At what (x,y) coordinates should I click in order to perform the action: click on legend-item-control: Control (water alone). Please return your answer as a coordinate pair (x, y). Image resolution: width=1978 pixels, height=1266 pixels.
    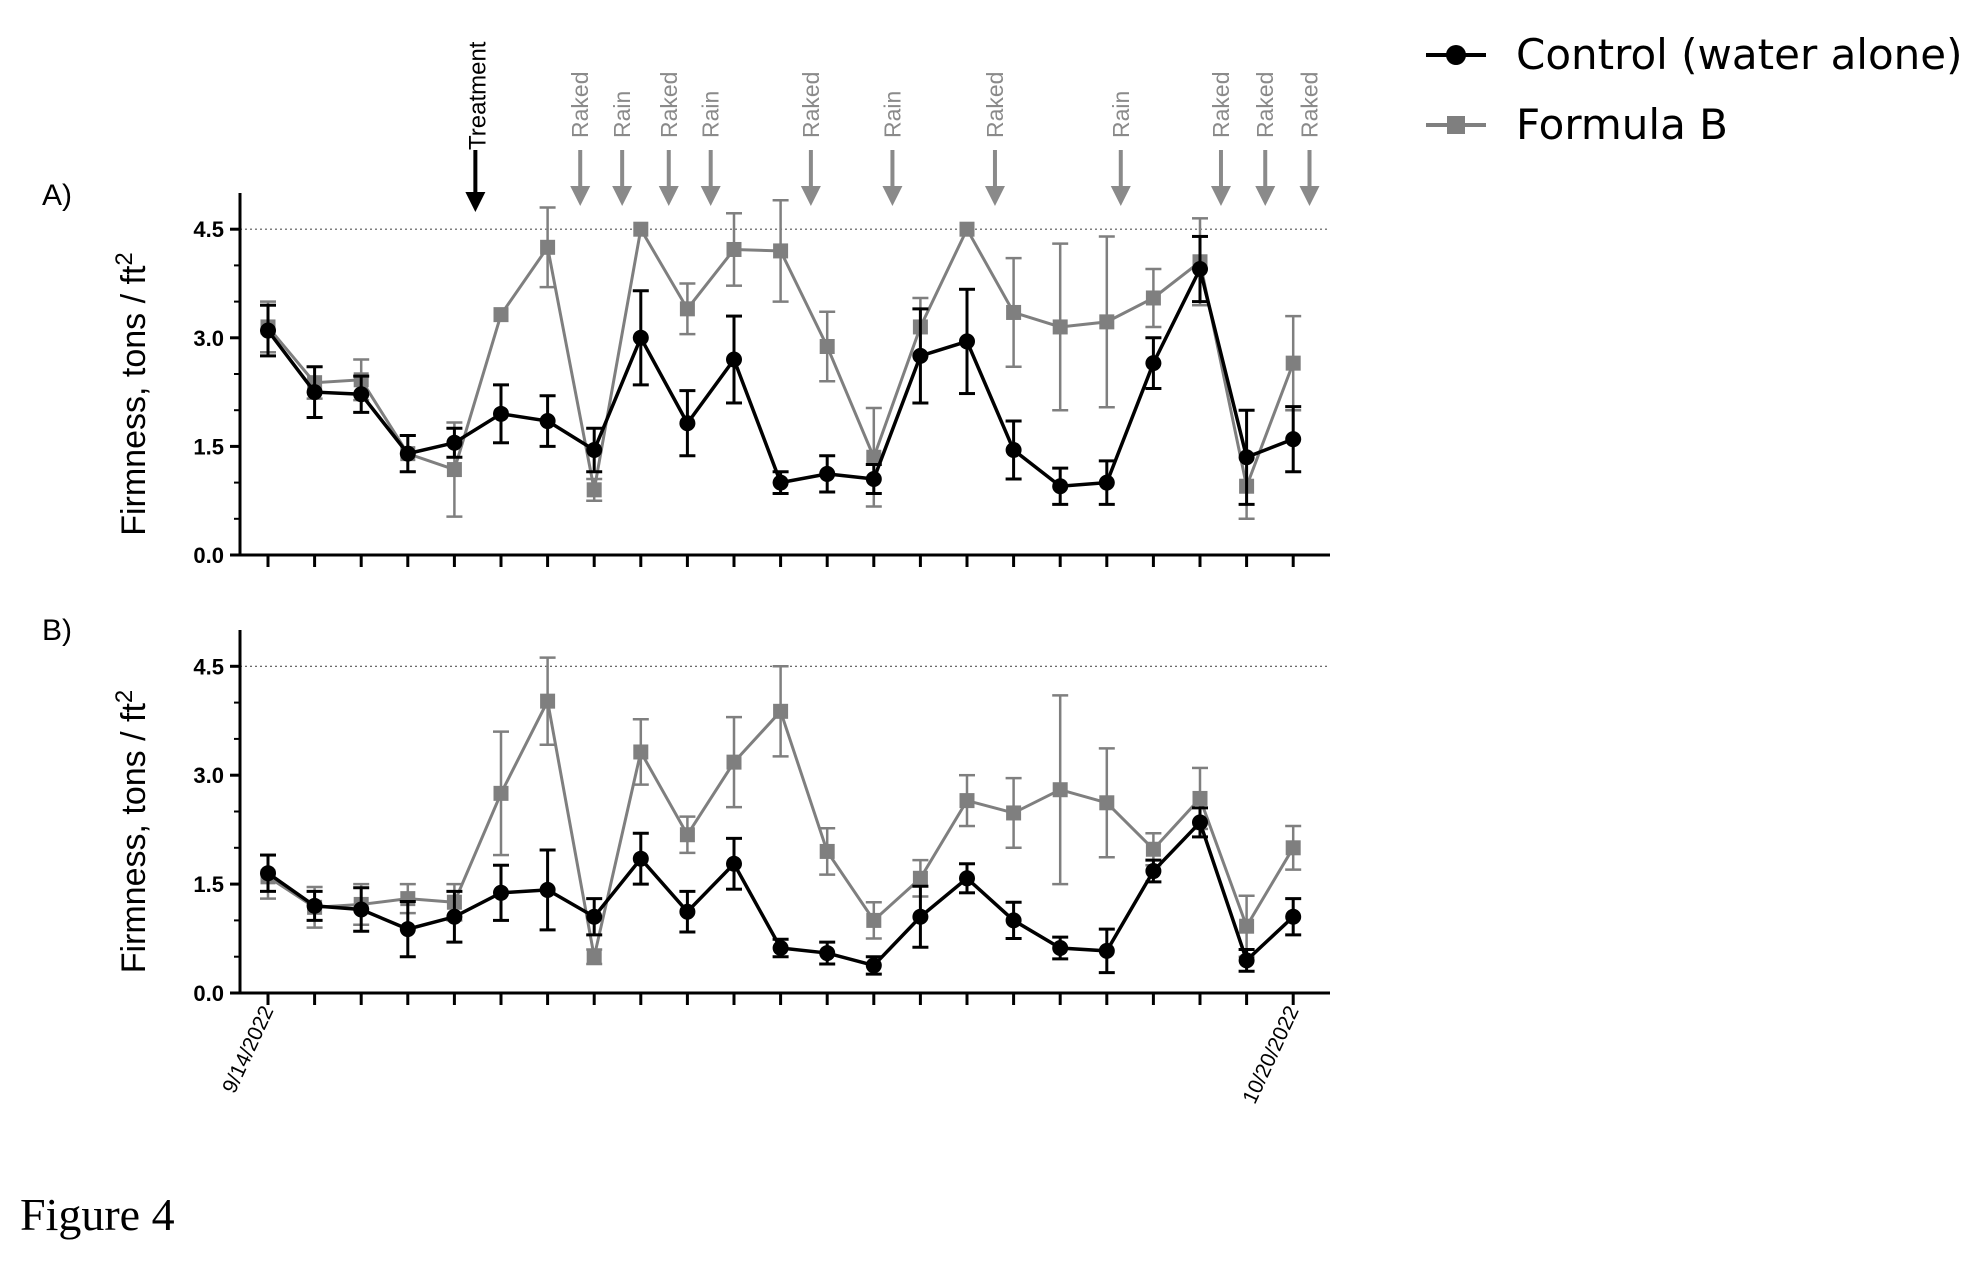
    Looking at the image, I should click on (1694, 54).